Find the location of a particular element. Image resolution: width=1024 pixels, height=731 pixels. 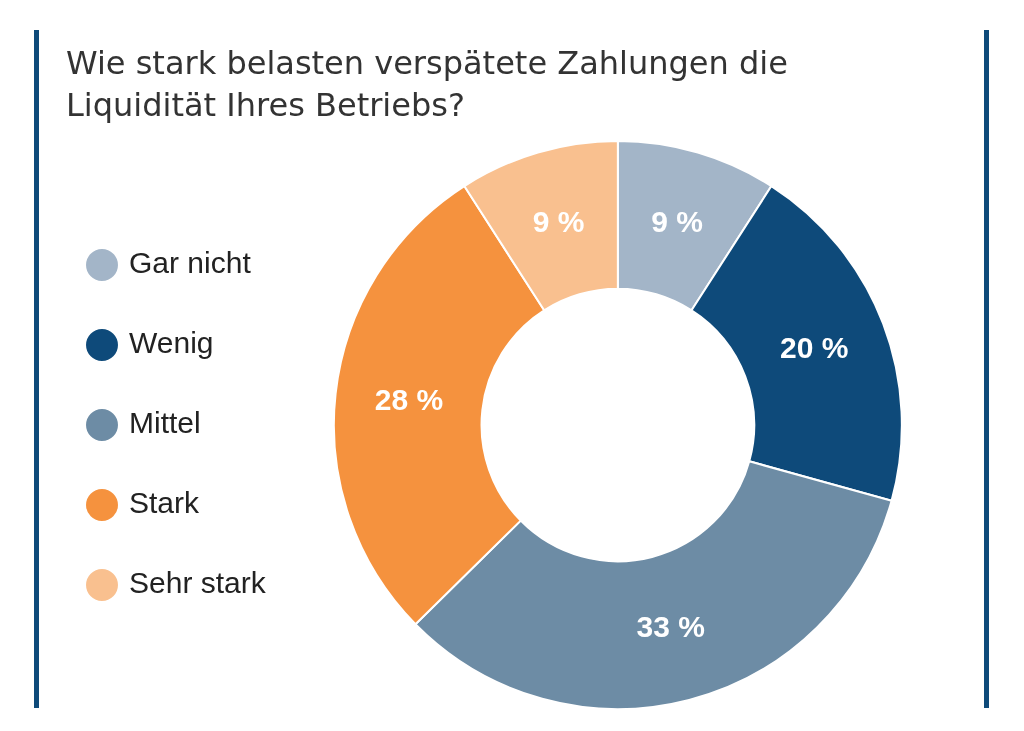

data-label: 20 % is located at coordinates (814, 348).